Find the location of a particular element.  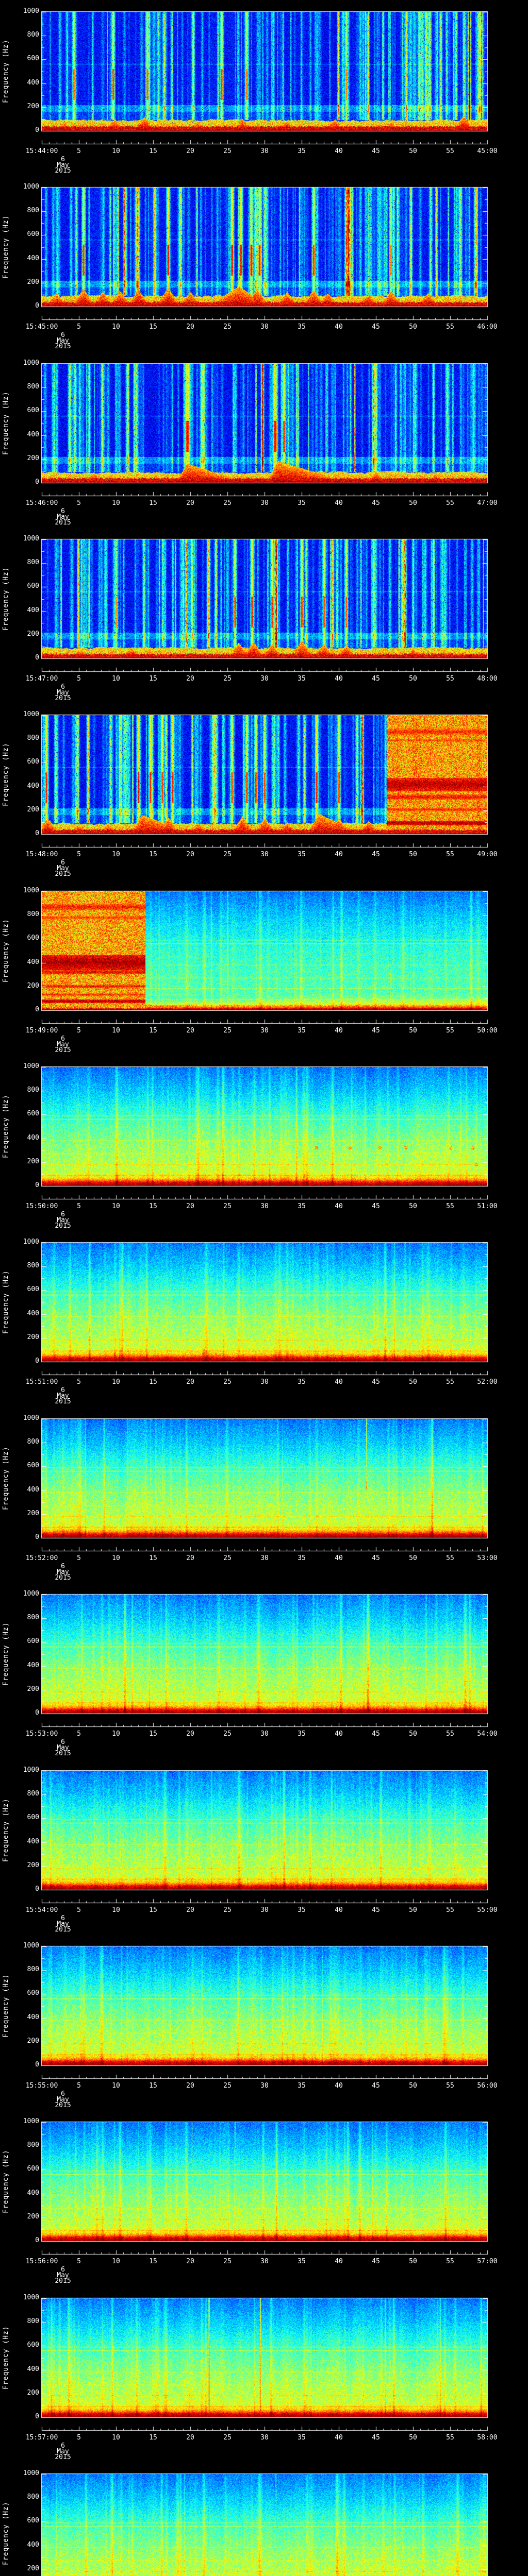

x-end-time-label: 53:00 is located at coordinates (487, 1558).